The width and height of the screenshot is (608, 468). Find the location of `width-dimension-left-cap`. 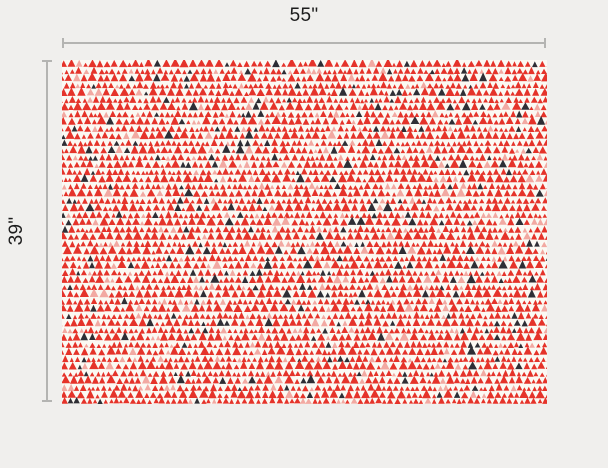

width-dimension-left-cap is located at coordinates (63, 43).